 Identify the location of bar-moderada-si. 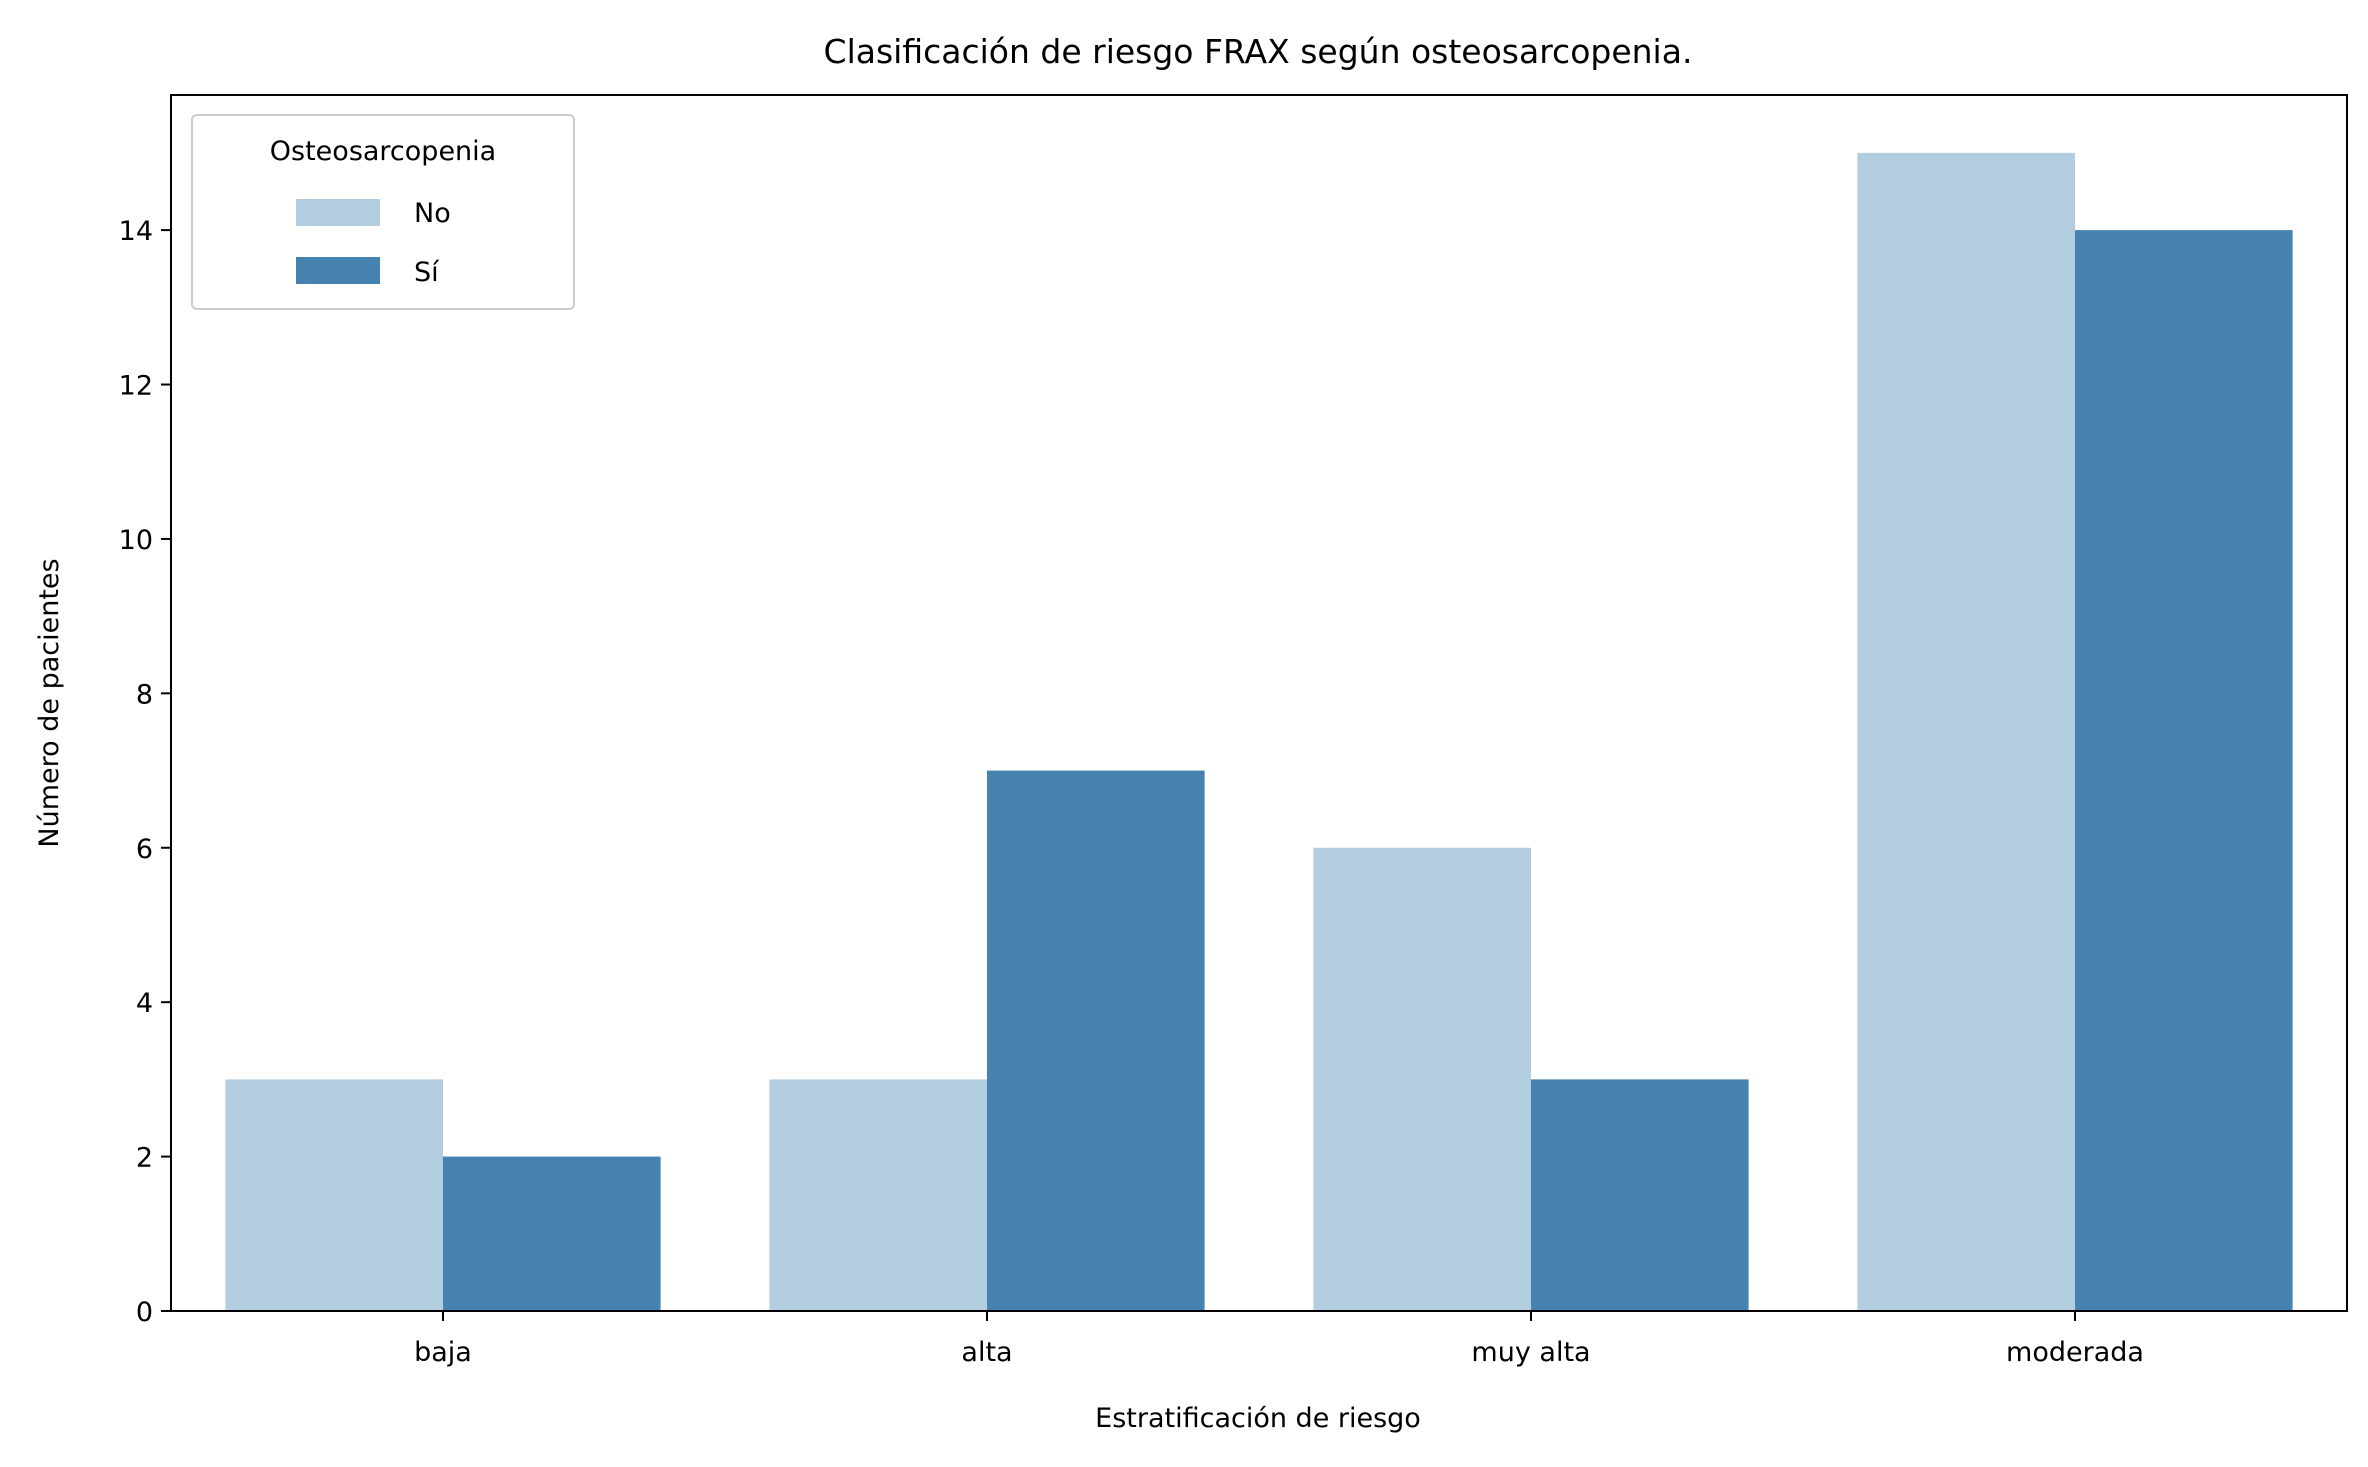
(2184, 771).